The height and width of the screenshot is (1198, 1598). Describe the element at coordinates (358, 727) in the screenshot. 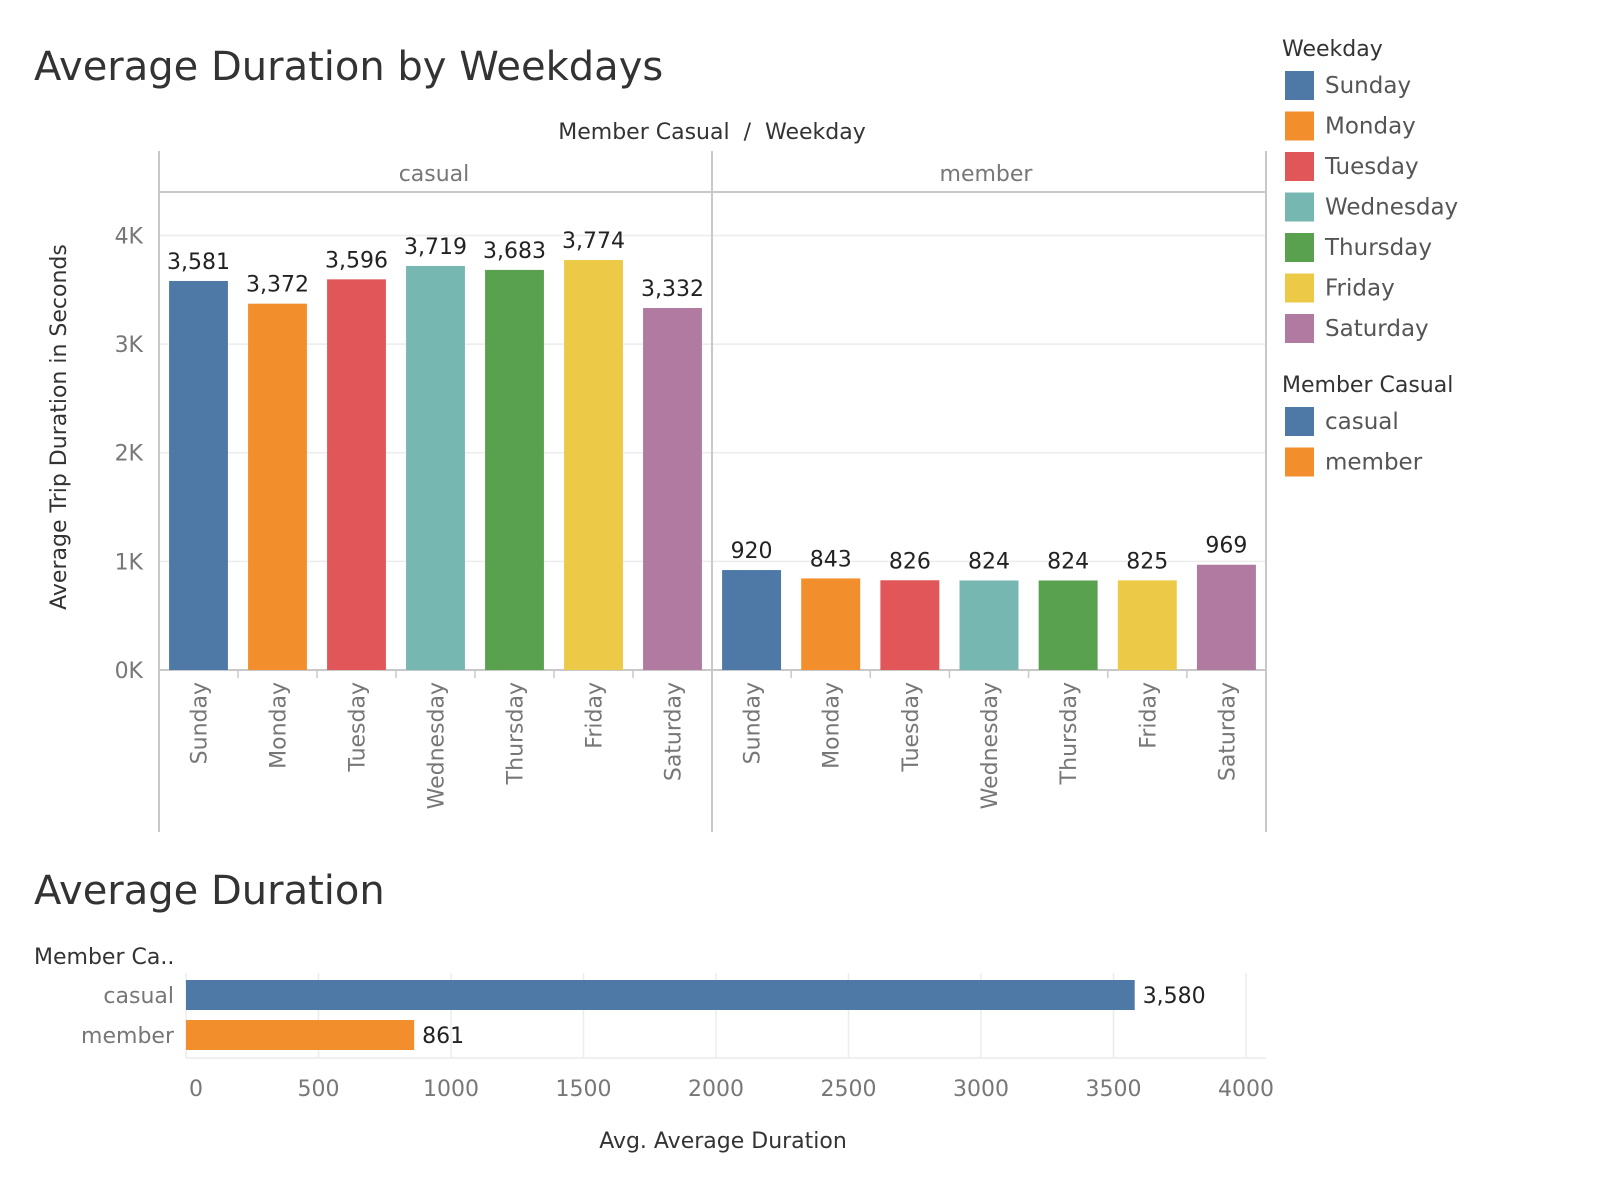

I see `x-tick-casual-tuesday: Tuesday` at that location.